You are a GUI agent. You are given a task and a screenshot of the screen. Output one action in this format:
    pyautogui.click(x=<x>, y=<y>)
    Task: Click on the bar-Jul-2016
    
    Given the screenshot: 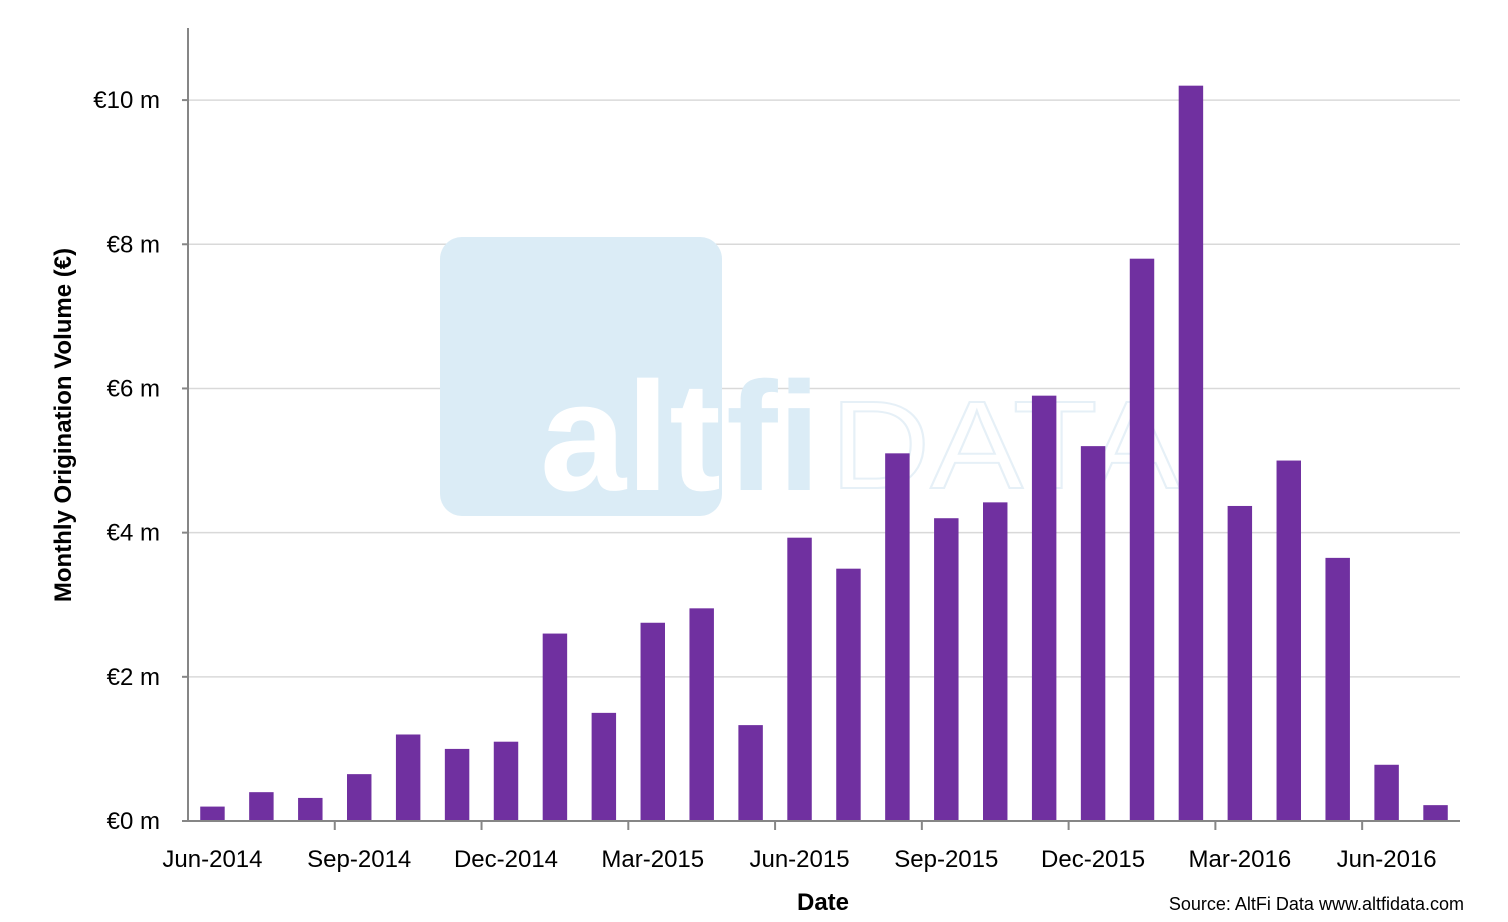 What is the action you would take?
    pyautogui.click(x=1435, y=813)
    